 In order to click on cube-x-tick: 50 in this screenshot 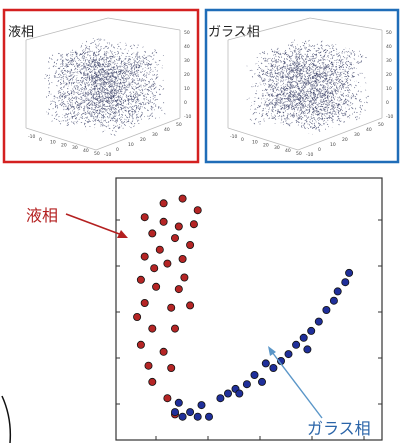, I will do `click(299, 154)`.